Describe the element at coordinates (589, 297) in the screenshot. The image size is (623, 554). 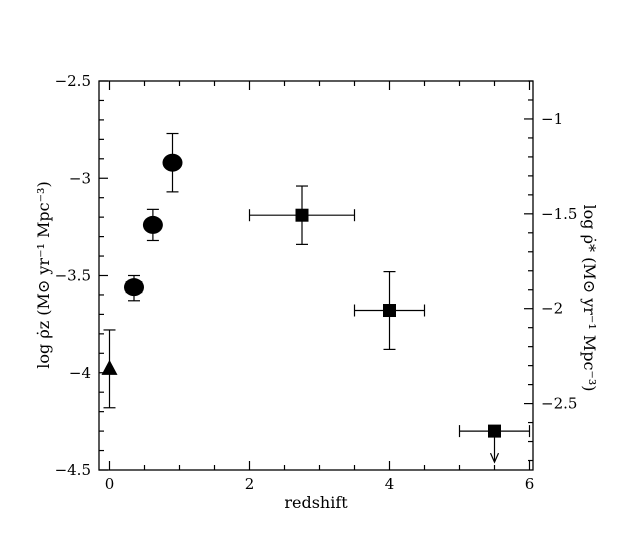
I see `y-axis-label-right: log ρ̇* (M⊙ yr⁻¹ Mpc⁻³)` at that location.